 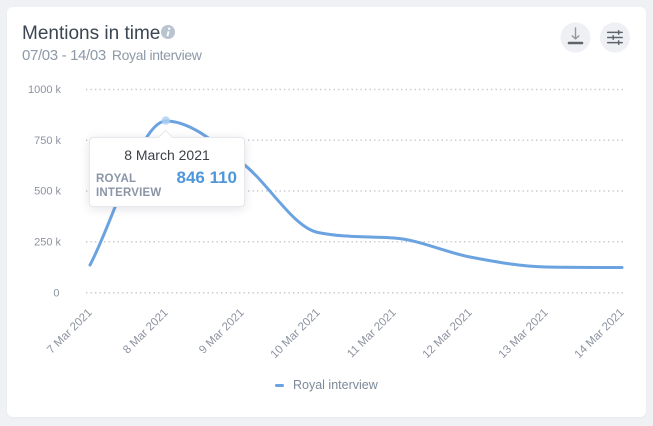 What do you see at coordinates (56, 293) in the screenshot?
I see `svg-text: 0` at bounding box center [56, 293].